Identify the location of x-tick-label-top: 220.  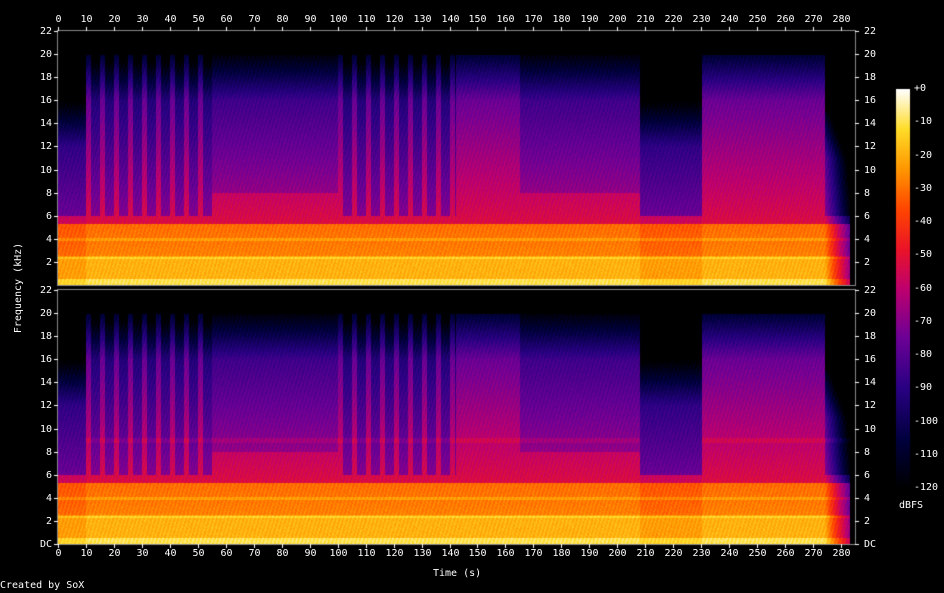
(673, 19).